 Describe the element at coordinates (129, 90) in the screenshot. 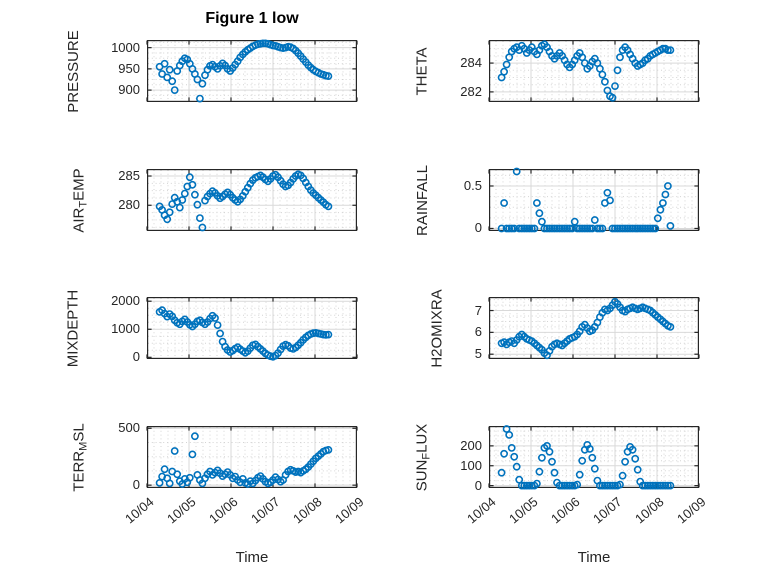

I see `y-tick-label: 900` at that location.